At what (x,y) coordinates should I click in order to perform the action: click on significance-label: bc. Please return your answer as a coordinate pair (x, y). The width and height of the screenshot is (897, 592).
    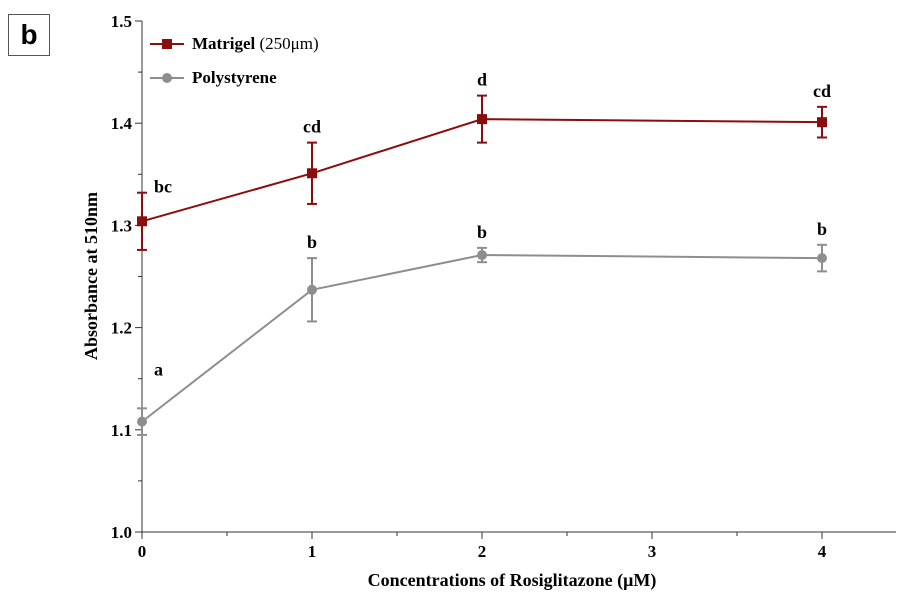
    Looking at the image, I should click on (163, 187).